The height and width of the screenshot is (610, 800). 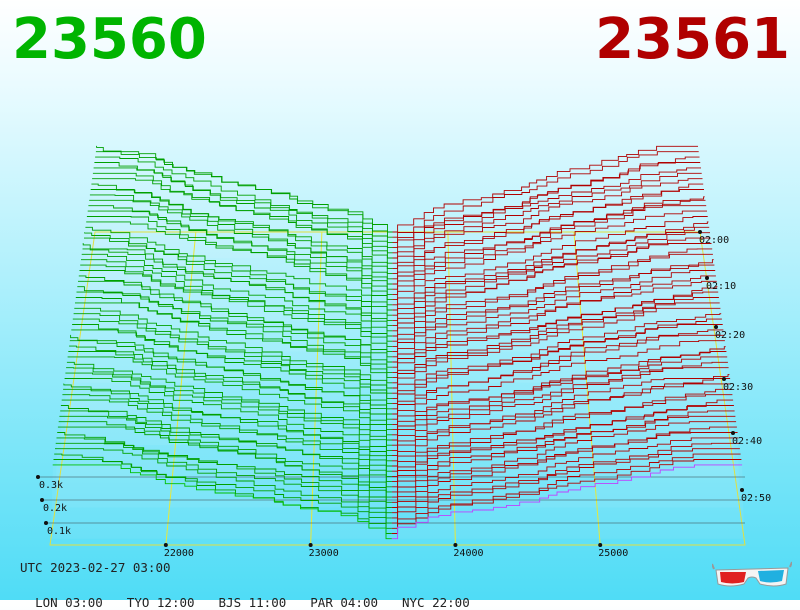 I want to click on 3d-glasses-icon, so click(x=752, y=576).